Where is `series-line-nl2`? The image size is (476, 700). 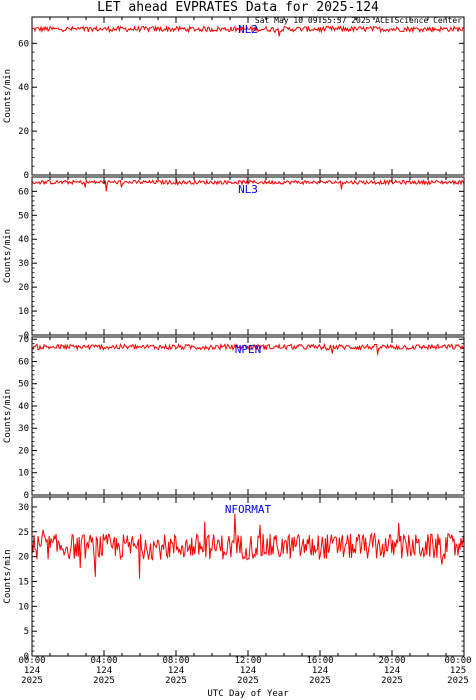 series-line-nl2 is located at coordinates (248, 30).